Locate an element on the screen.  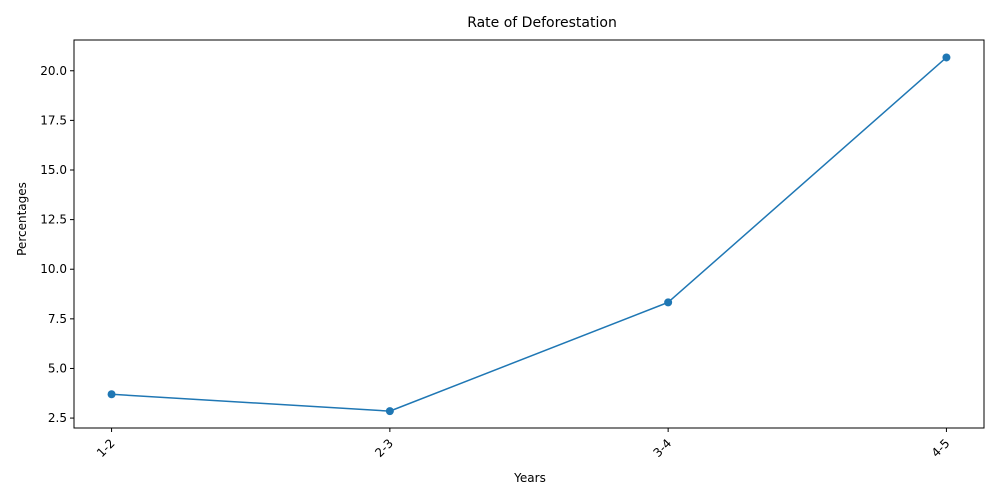
y-tick-label: 7.5 is located at coordinates (57, 319).